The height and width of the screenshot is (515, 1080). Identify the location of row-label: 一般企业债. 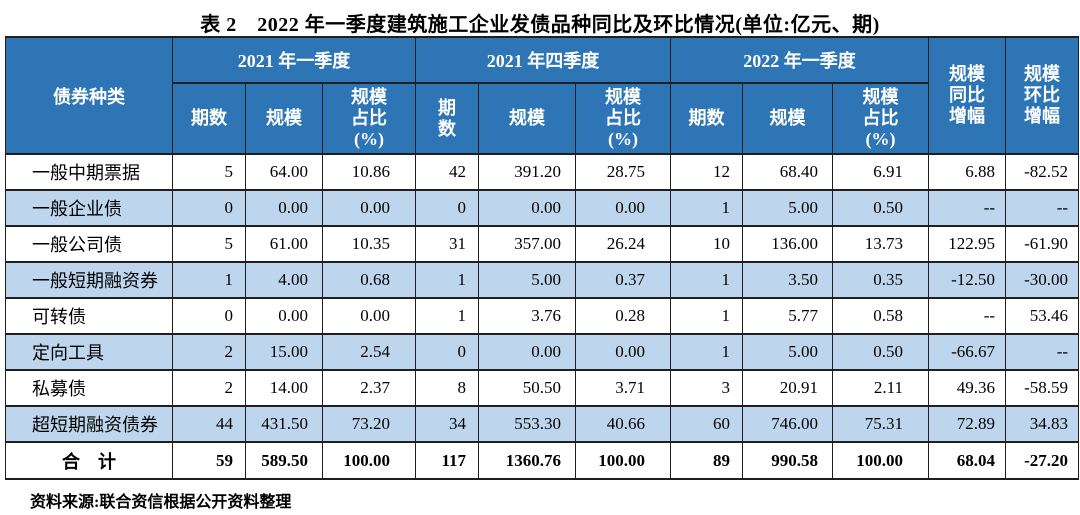
(89, 208).